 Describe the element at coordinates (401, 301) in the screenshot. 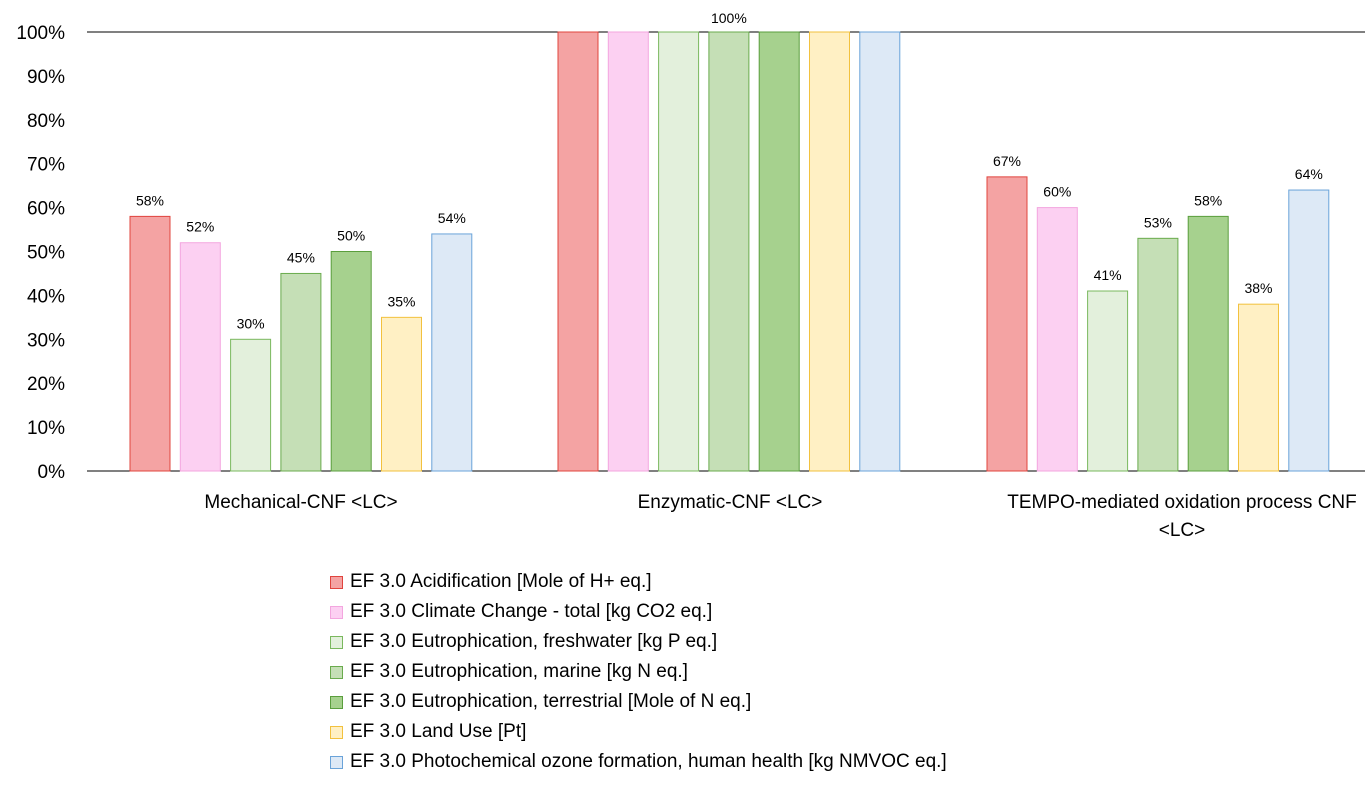

I see `bar-value-label: 35%` at that location.